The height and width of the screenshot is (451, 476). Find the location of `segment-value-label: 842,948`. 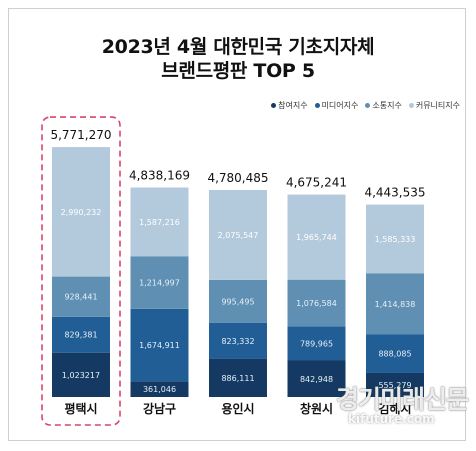

segment-value-label: 842,948 is located at coordinates (316, 379).